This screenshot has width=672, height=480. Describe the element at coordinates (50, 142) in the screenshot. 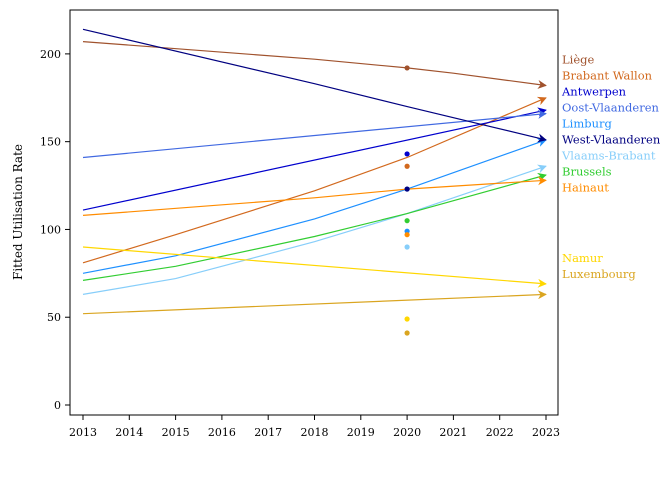

I see `y-tick-label: 150` at that location.